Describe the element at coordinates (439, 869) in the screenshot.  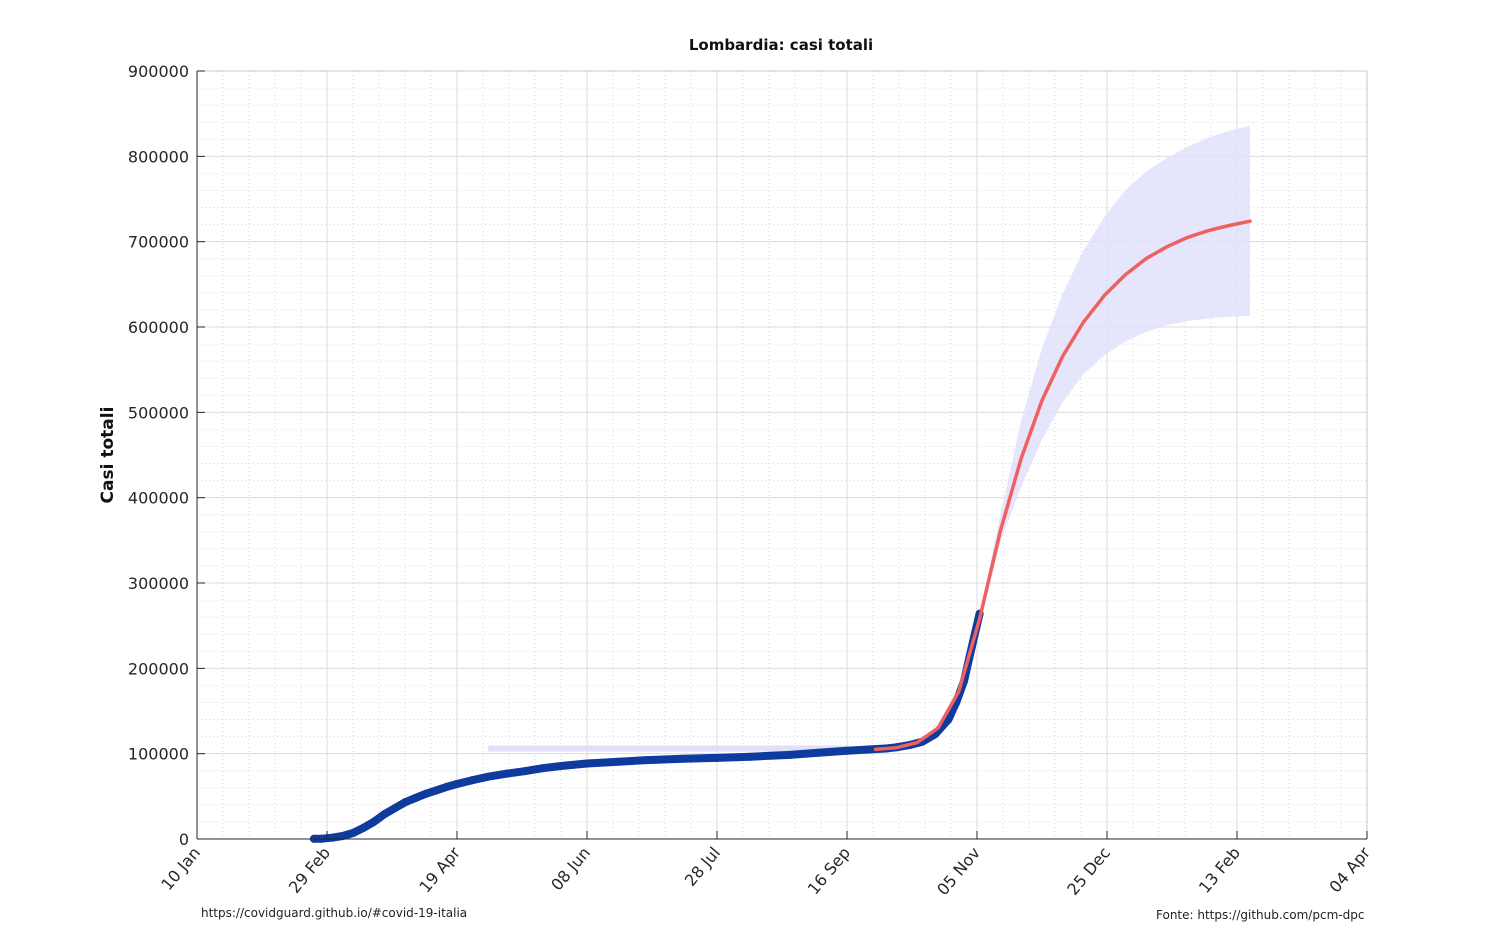
I see `x-tick-label: 19 Apr` at that location.